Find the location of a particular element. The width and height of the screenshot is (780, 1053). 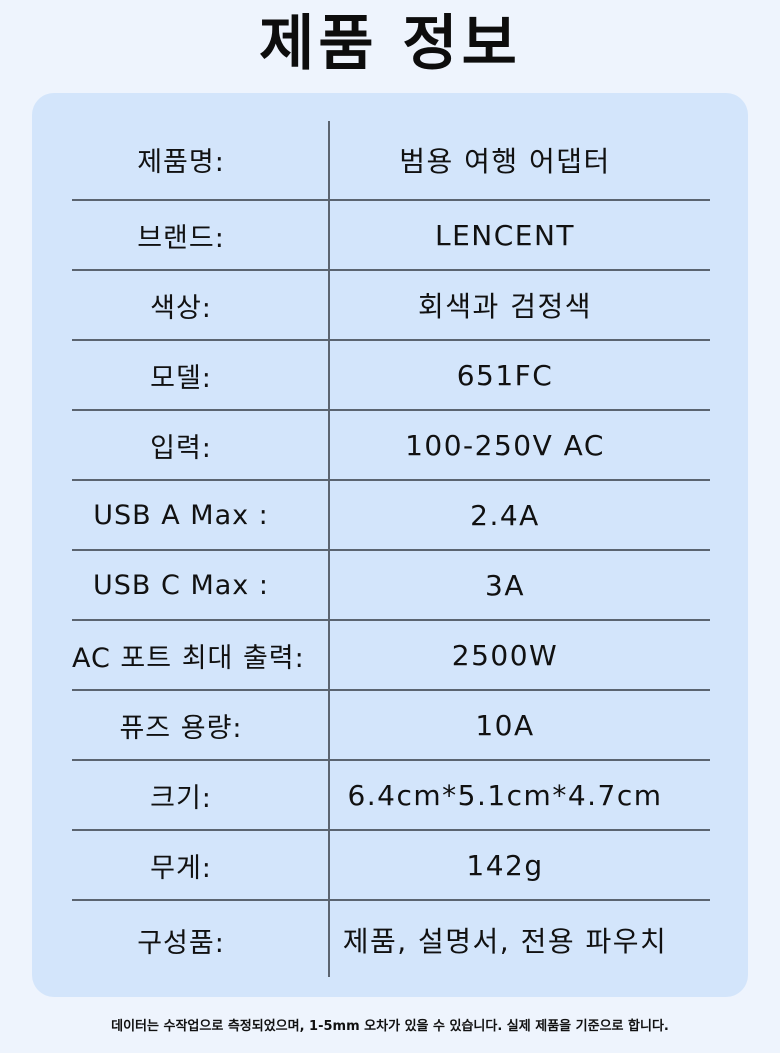

spec-label: 입력: is located at coordinates (181, 448).